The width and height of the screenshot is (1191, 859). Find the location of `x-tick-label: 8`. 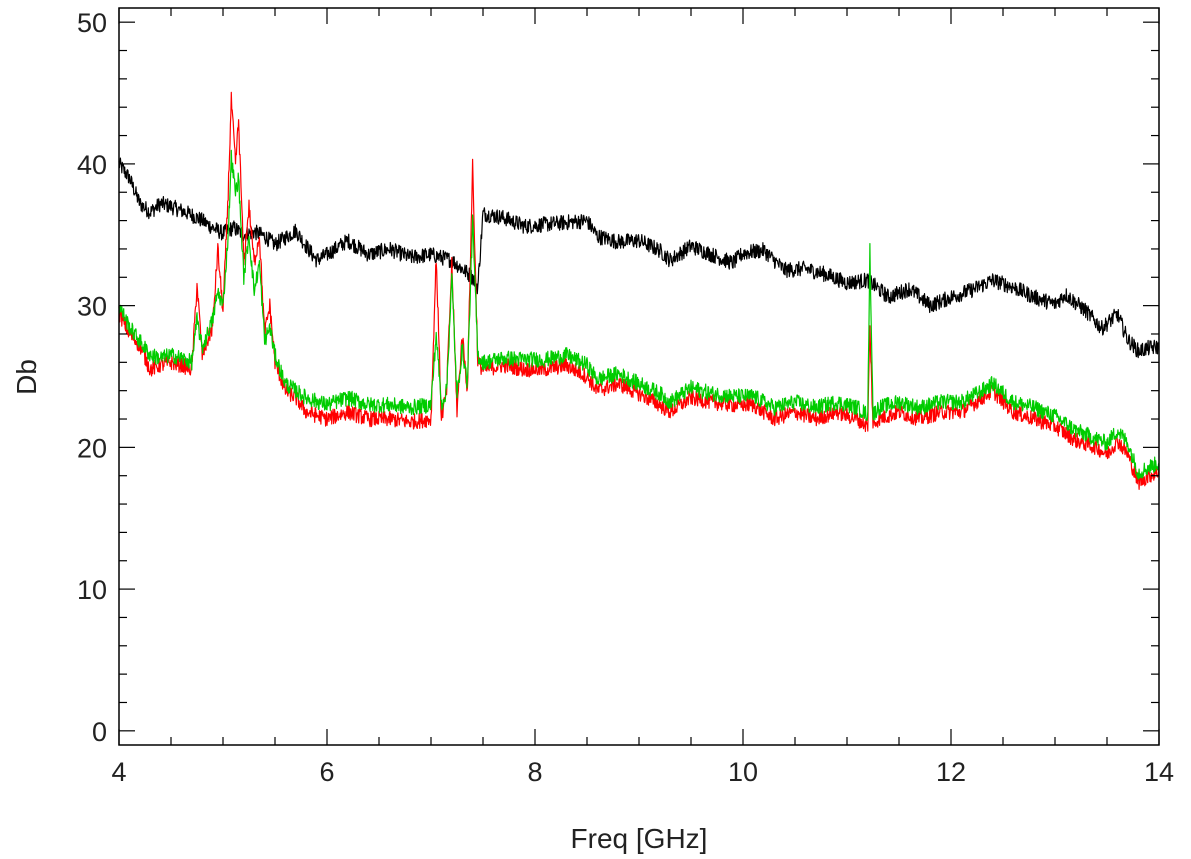

x-tick-label: 8 is located at coordinates (534, 772).